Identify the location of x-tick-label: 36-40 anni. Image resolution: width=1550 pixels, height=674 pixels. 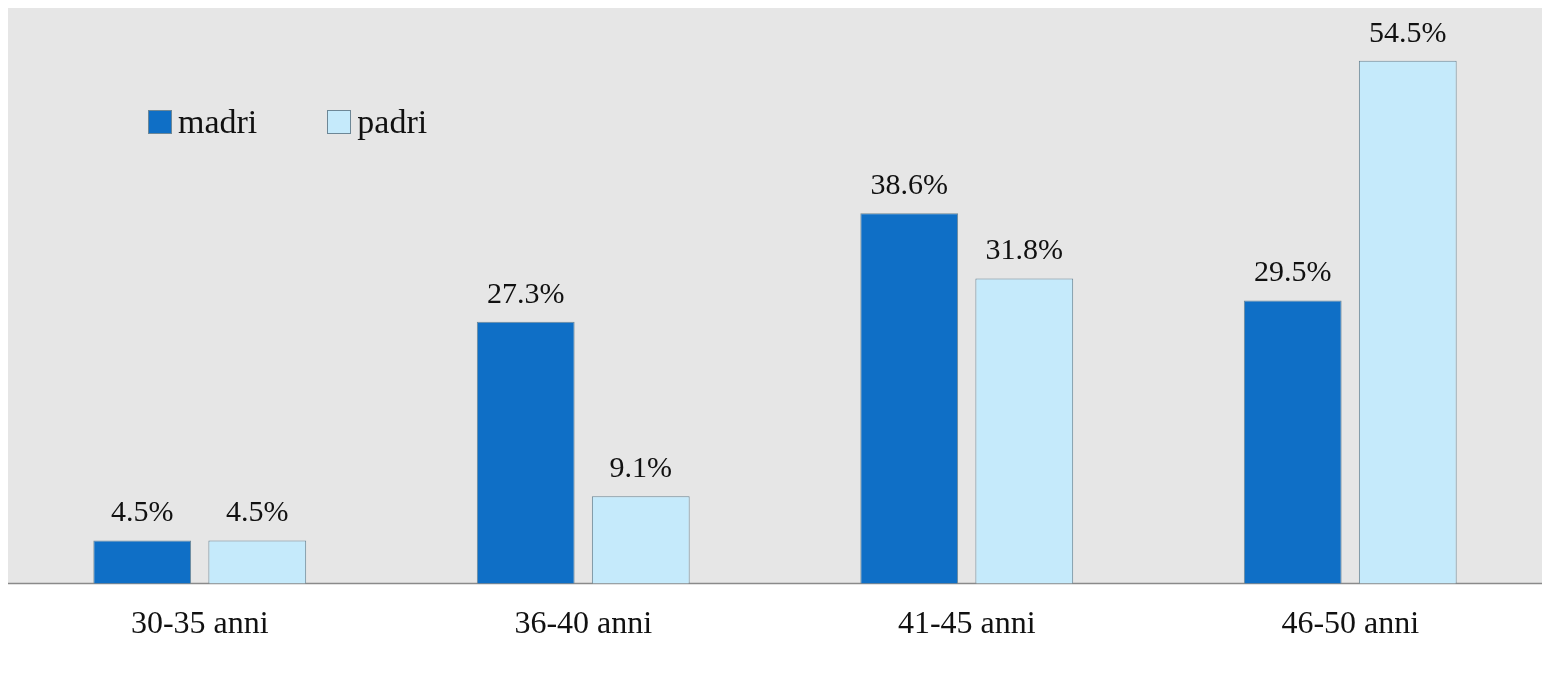
(583, 622).